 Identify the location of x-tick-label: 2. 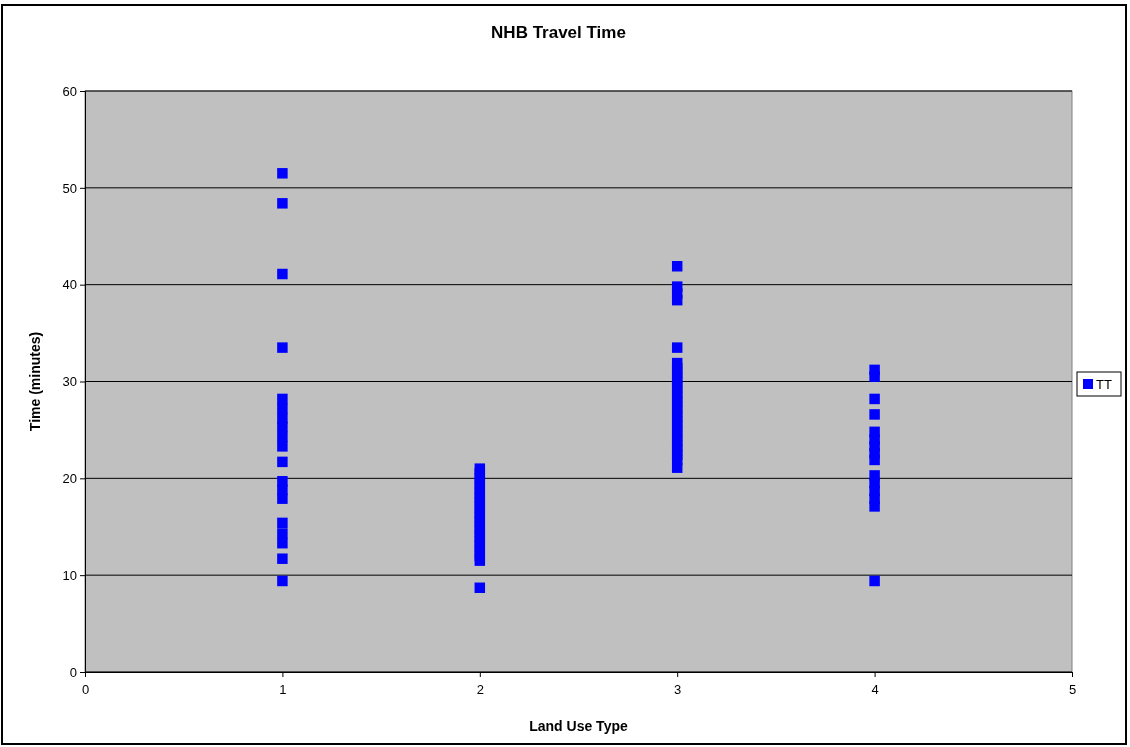
(480, 690).